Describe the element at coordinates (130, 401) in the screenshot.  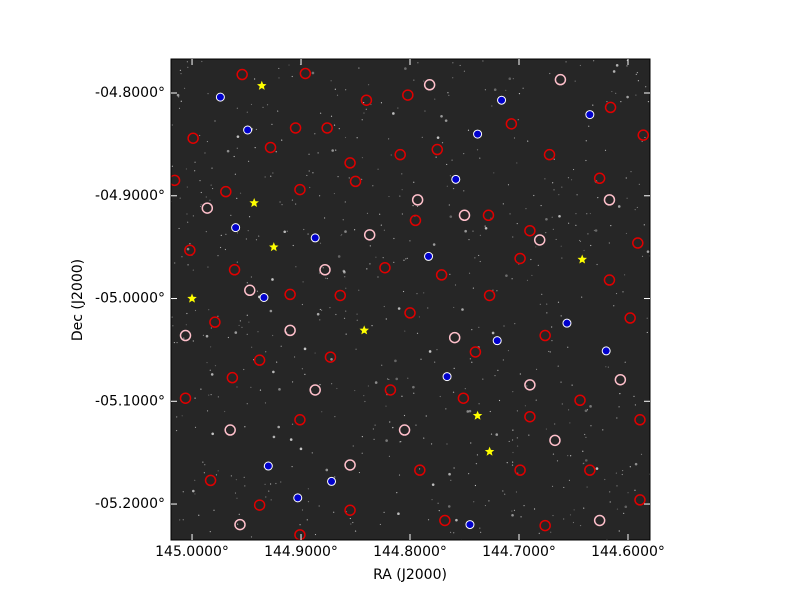
I see `y-tick-label: -05.1000°` at that location.